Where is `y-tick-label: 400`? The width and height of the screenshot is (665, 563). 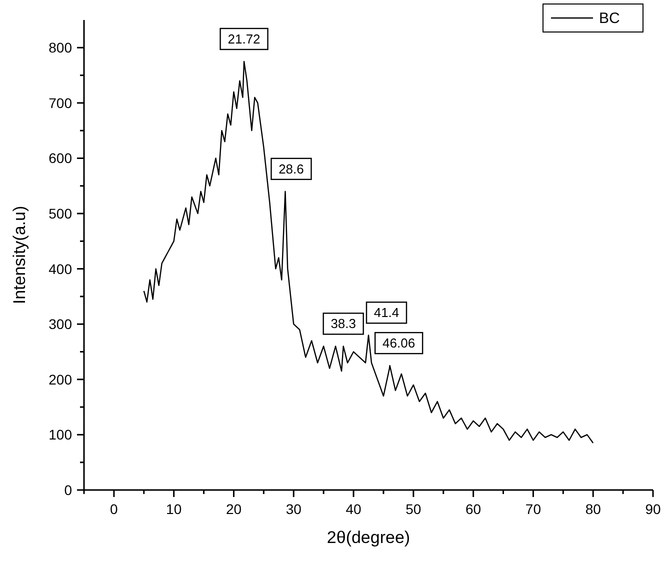
y-tick-label: 400 is located at coordinates (60, 268).